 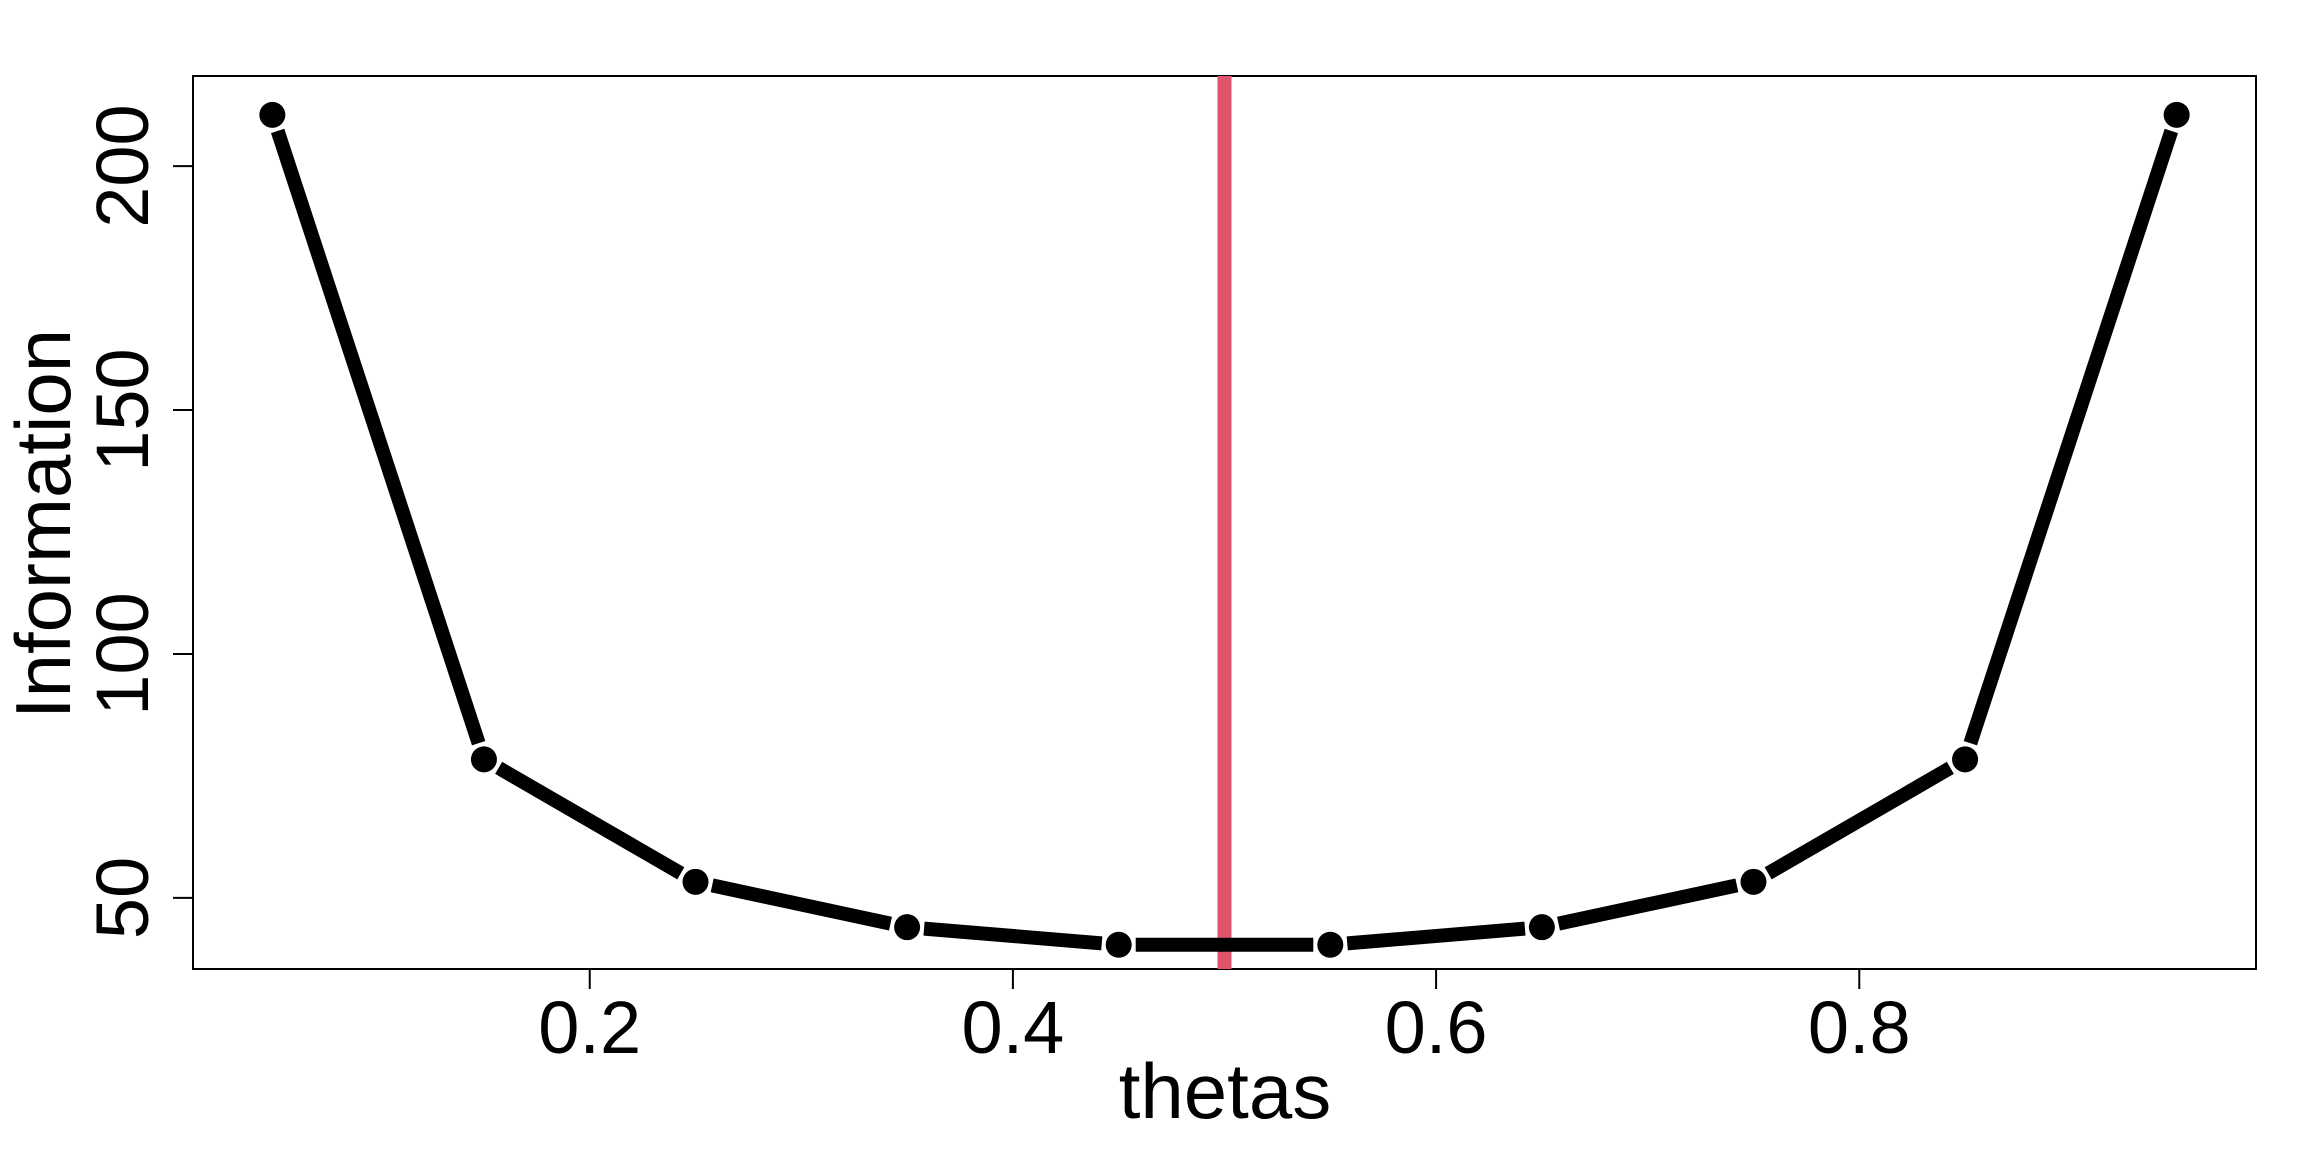 What do you see at coordinates (589, 1027) in the screenshot?
I see `x-tick-label: 0.2` at bounding box center [589, 1027].